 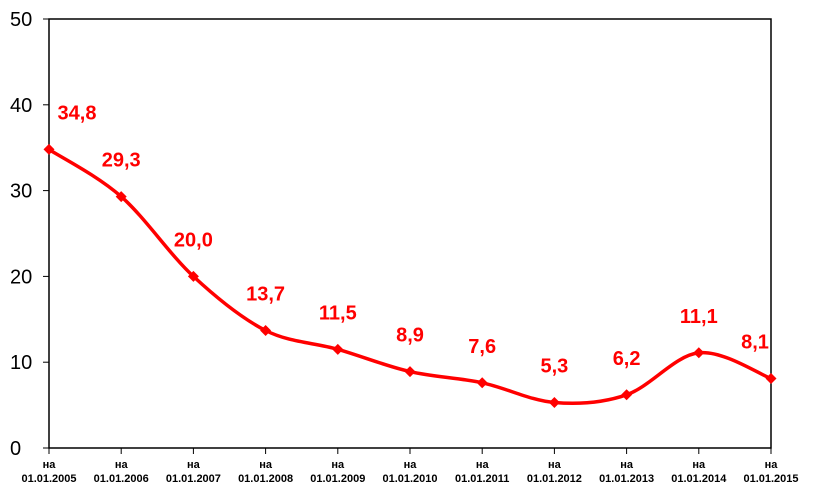 What do you see at coordinates (265, 294) in the screenshot?
I see `data-label: 13,7` at bounding box center [265, 294].